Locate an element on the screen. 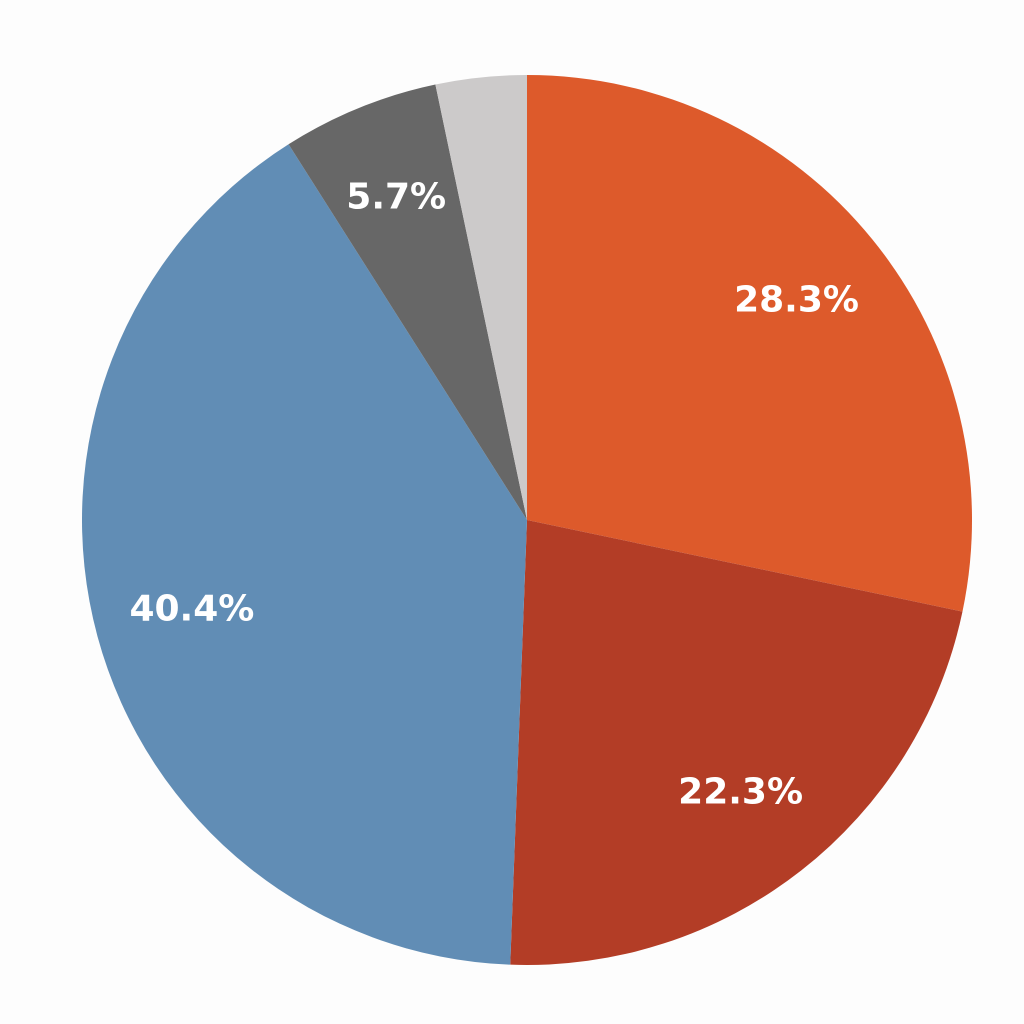 This screenshot has width=1024, height=1024. slice-label: 40.4% is located at coordinates (191, 609).